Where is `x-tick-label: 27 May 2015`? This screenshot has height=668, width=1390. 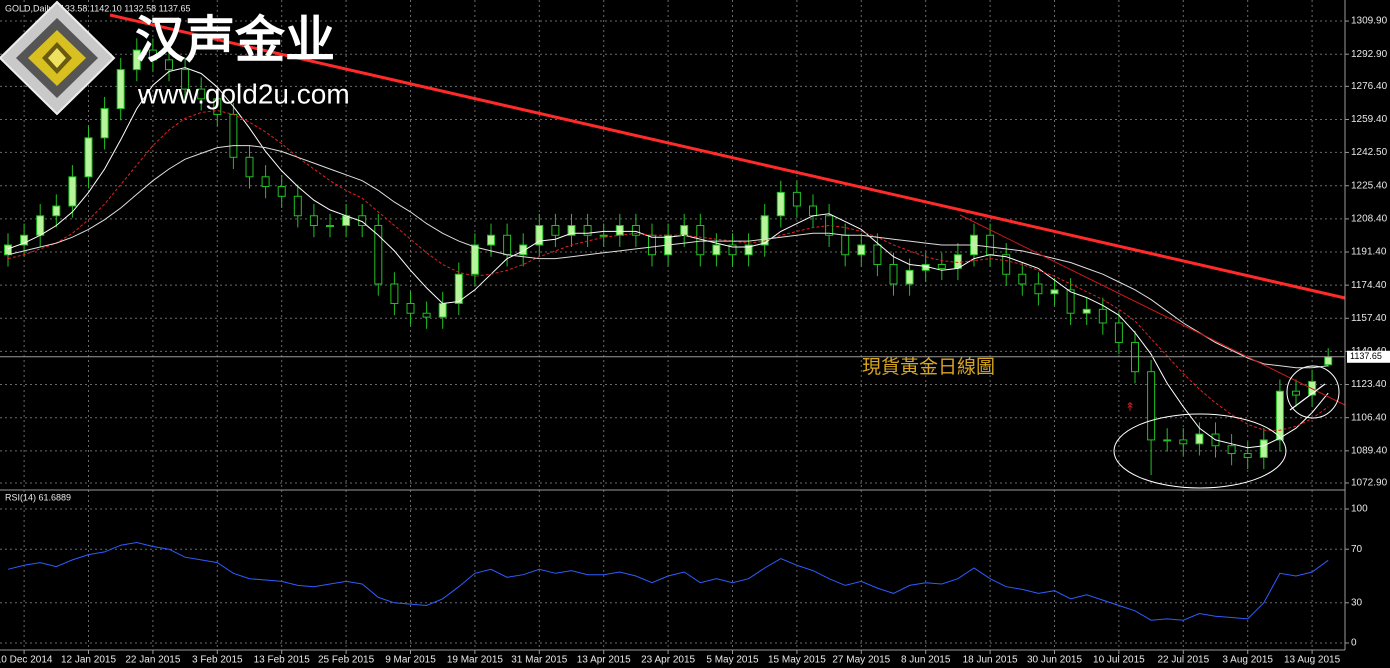 x-tick-label: 27 May 2015 is located at coordinates (861, 660).